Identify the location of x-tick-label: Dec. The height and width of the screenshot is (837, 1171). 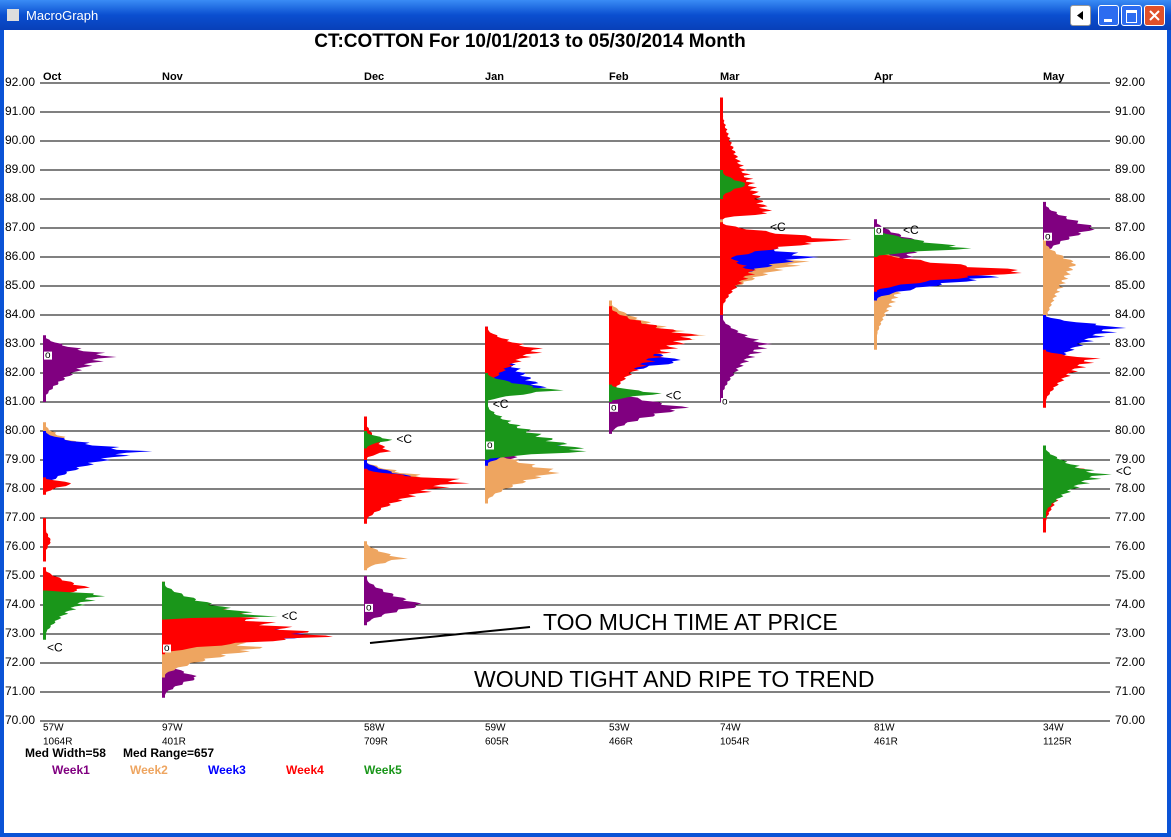
(374, 77).